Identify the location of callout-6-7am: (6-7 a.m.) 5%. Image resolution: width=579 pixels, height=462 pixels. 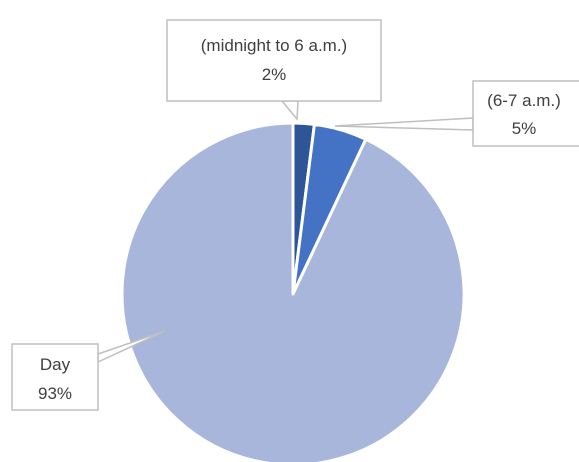
(456, 113).